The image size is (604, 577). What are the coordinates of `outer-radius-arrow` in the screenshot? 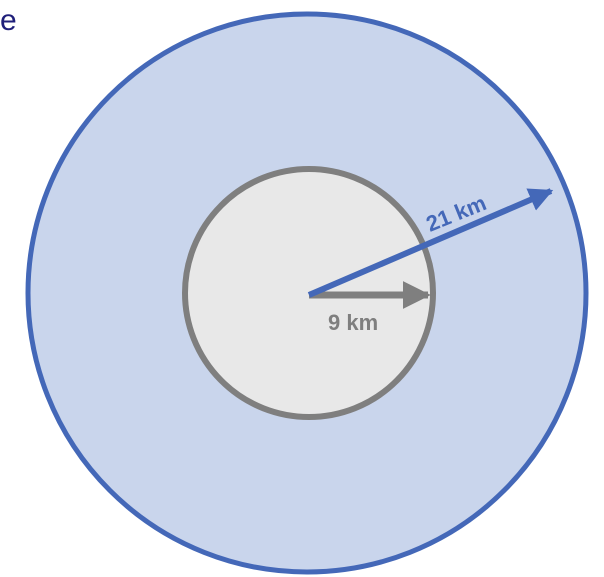 It's located at (430, 243).